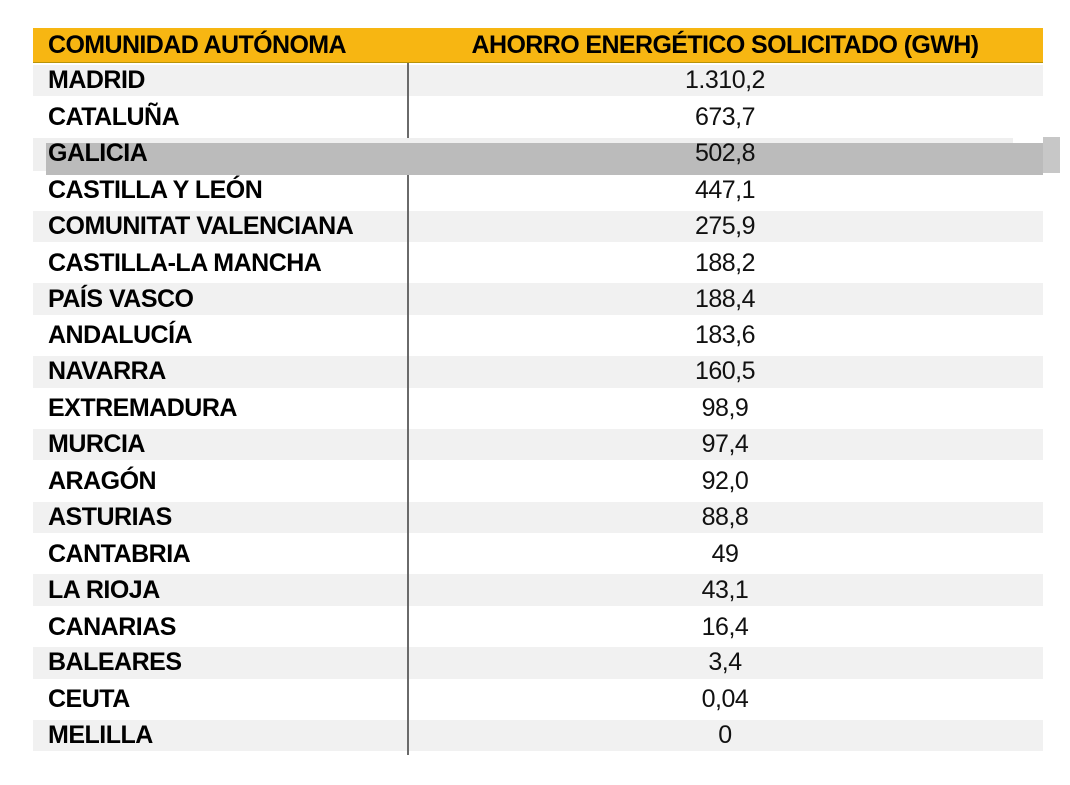  Describe the element at coordinates (102, 480) in the screenshot. I see `region-name: ARAGÓN` at that location.